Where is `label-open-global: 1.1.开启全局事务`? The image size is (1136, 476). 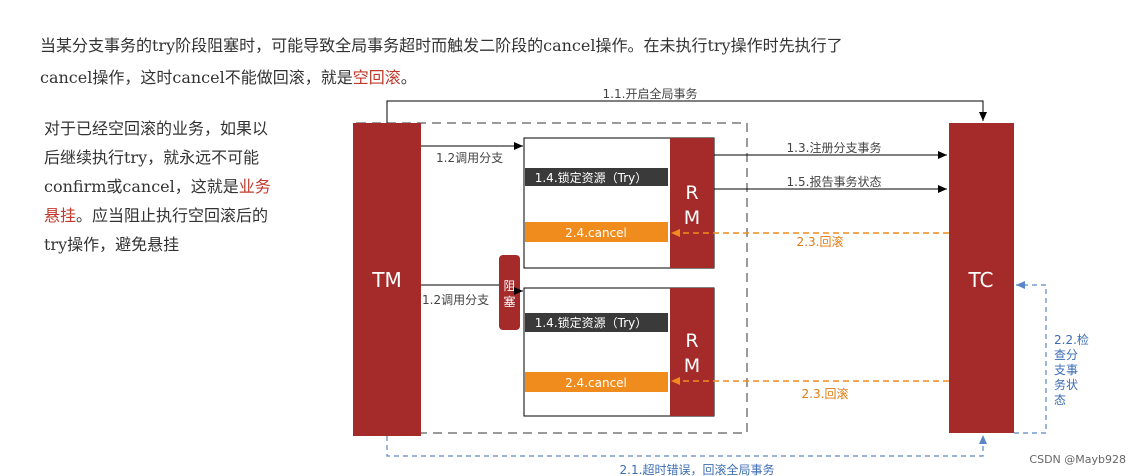
label-open-global: 1.1.开启全局事务 is located at coordinates (650, 93).